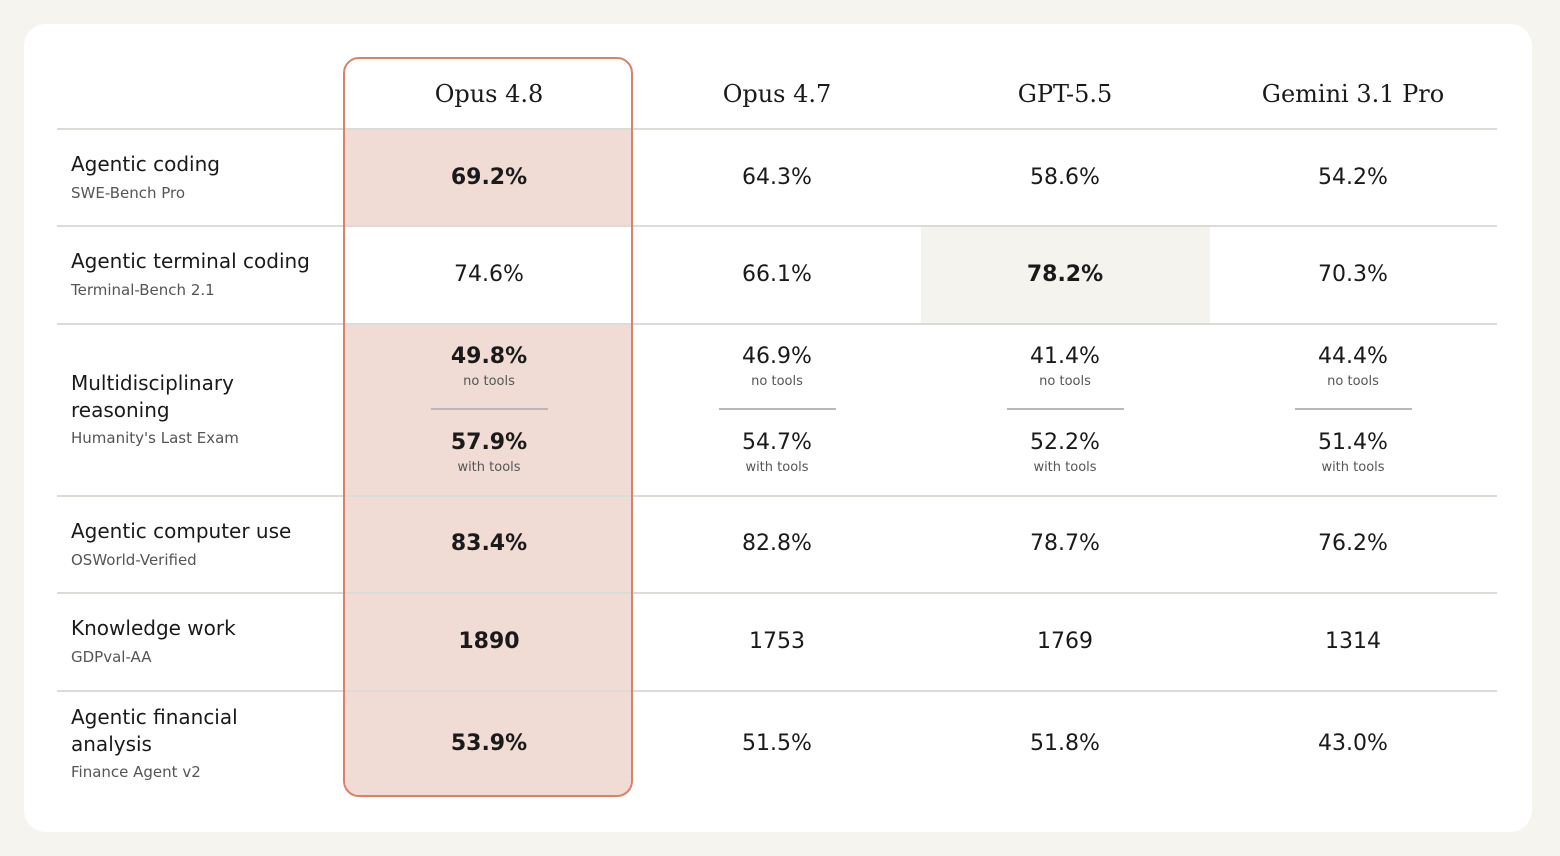 The image size is (1560, 856). I want to click on cell-value: 51.5%, so click(777, 743).